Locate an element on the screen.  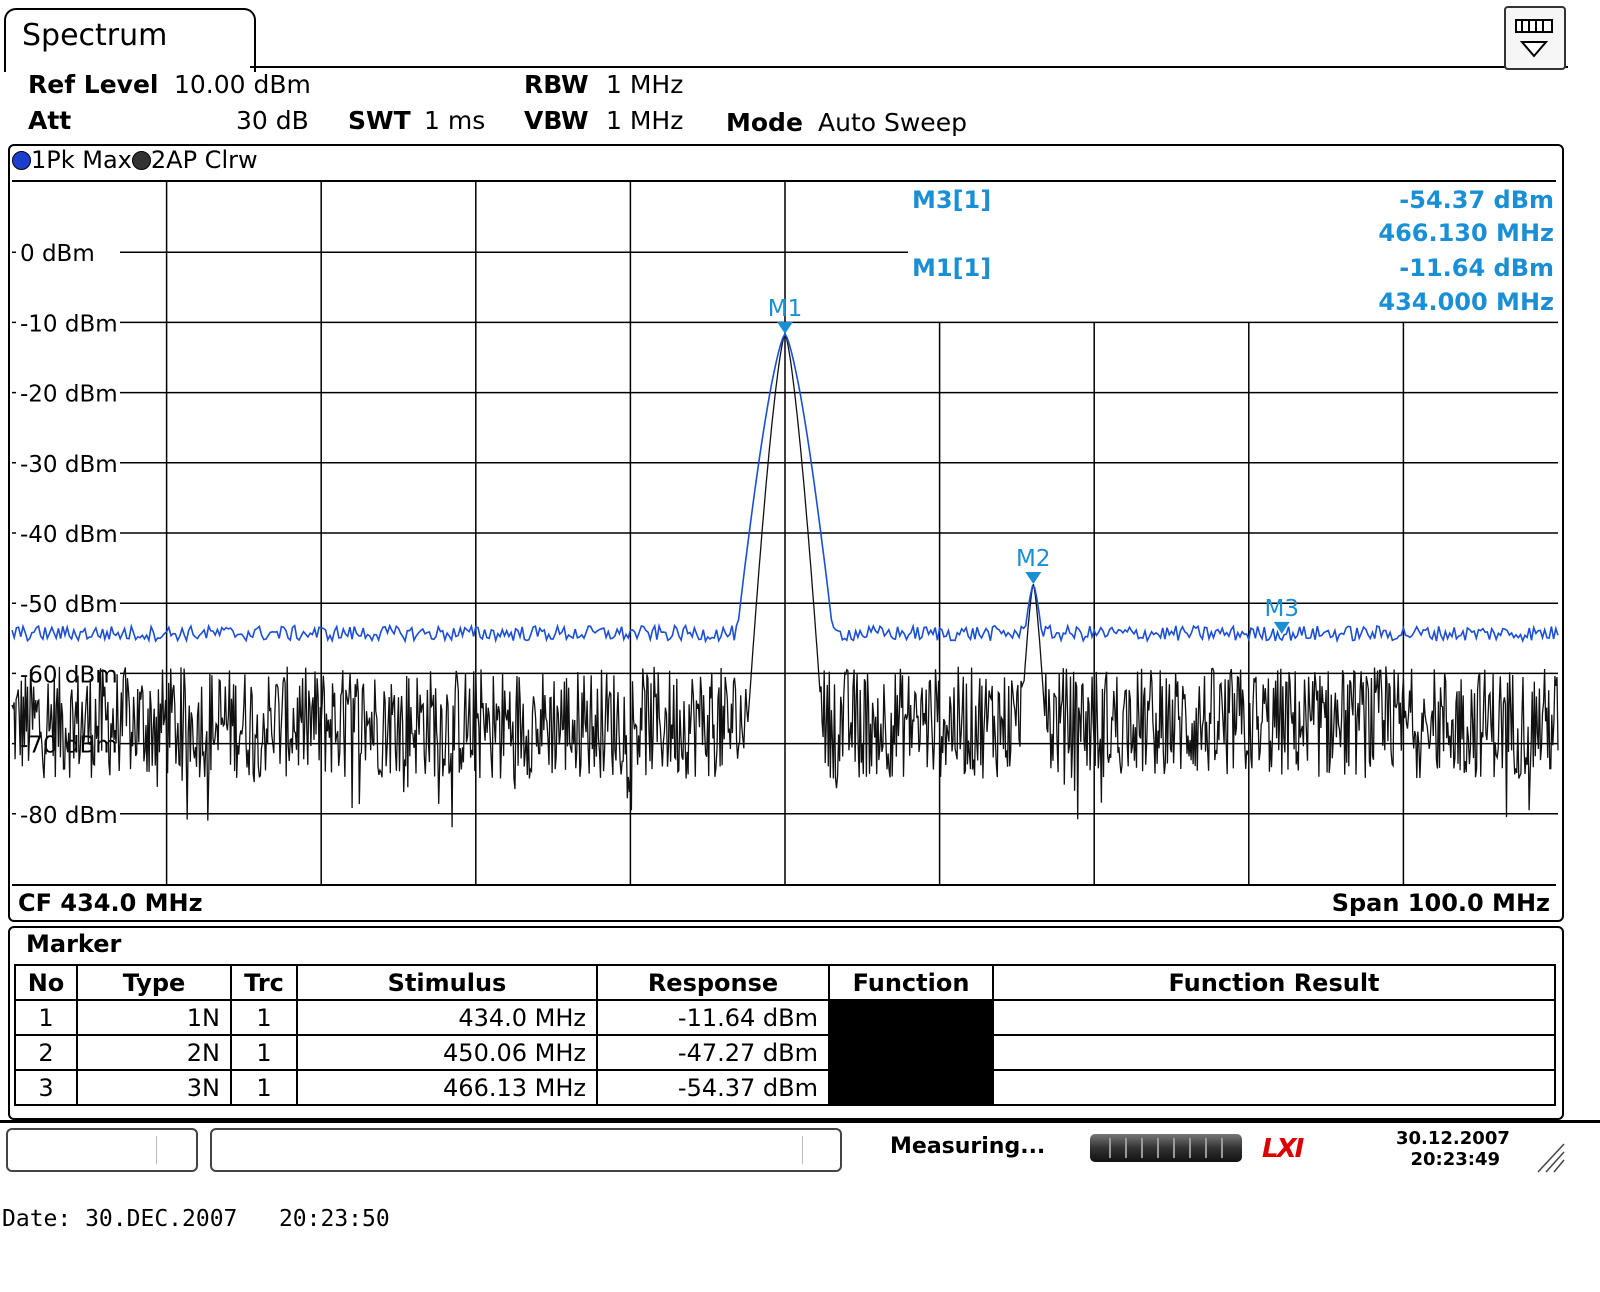
y-tick-label: -80 dBm is located at coordinates (69, 816).